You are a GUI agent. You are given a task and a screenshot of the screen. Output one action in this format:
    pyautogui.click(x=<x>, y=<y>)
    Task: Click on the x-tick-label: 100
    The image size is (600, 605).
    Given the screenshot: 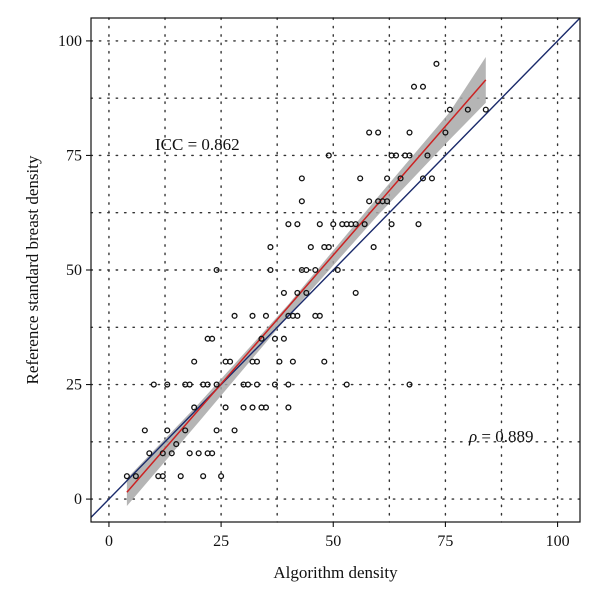 What is the action you would take?
    pyautogui.click(x=558, y=541)
    